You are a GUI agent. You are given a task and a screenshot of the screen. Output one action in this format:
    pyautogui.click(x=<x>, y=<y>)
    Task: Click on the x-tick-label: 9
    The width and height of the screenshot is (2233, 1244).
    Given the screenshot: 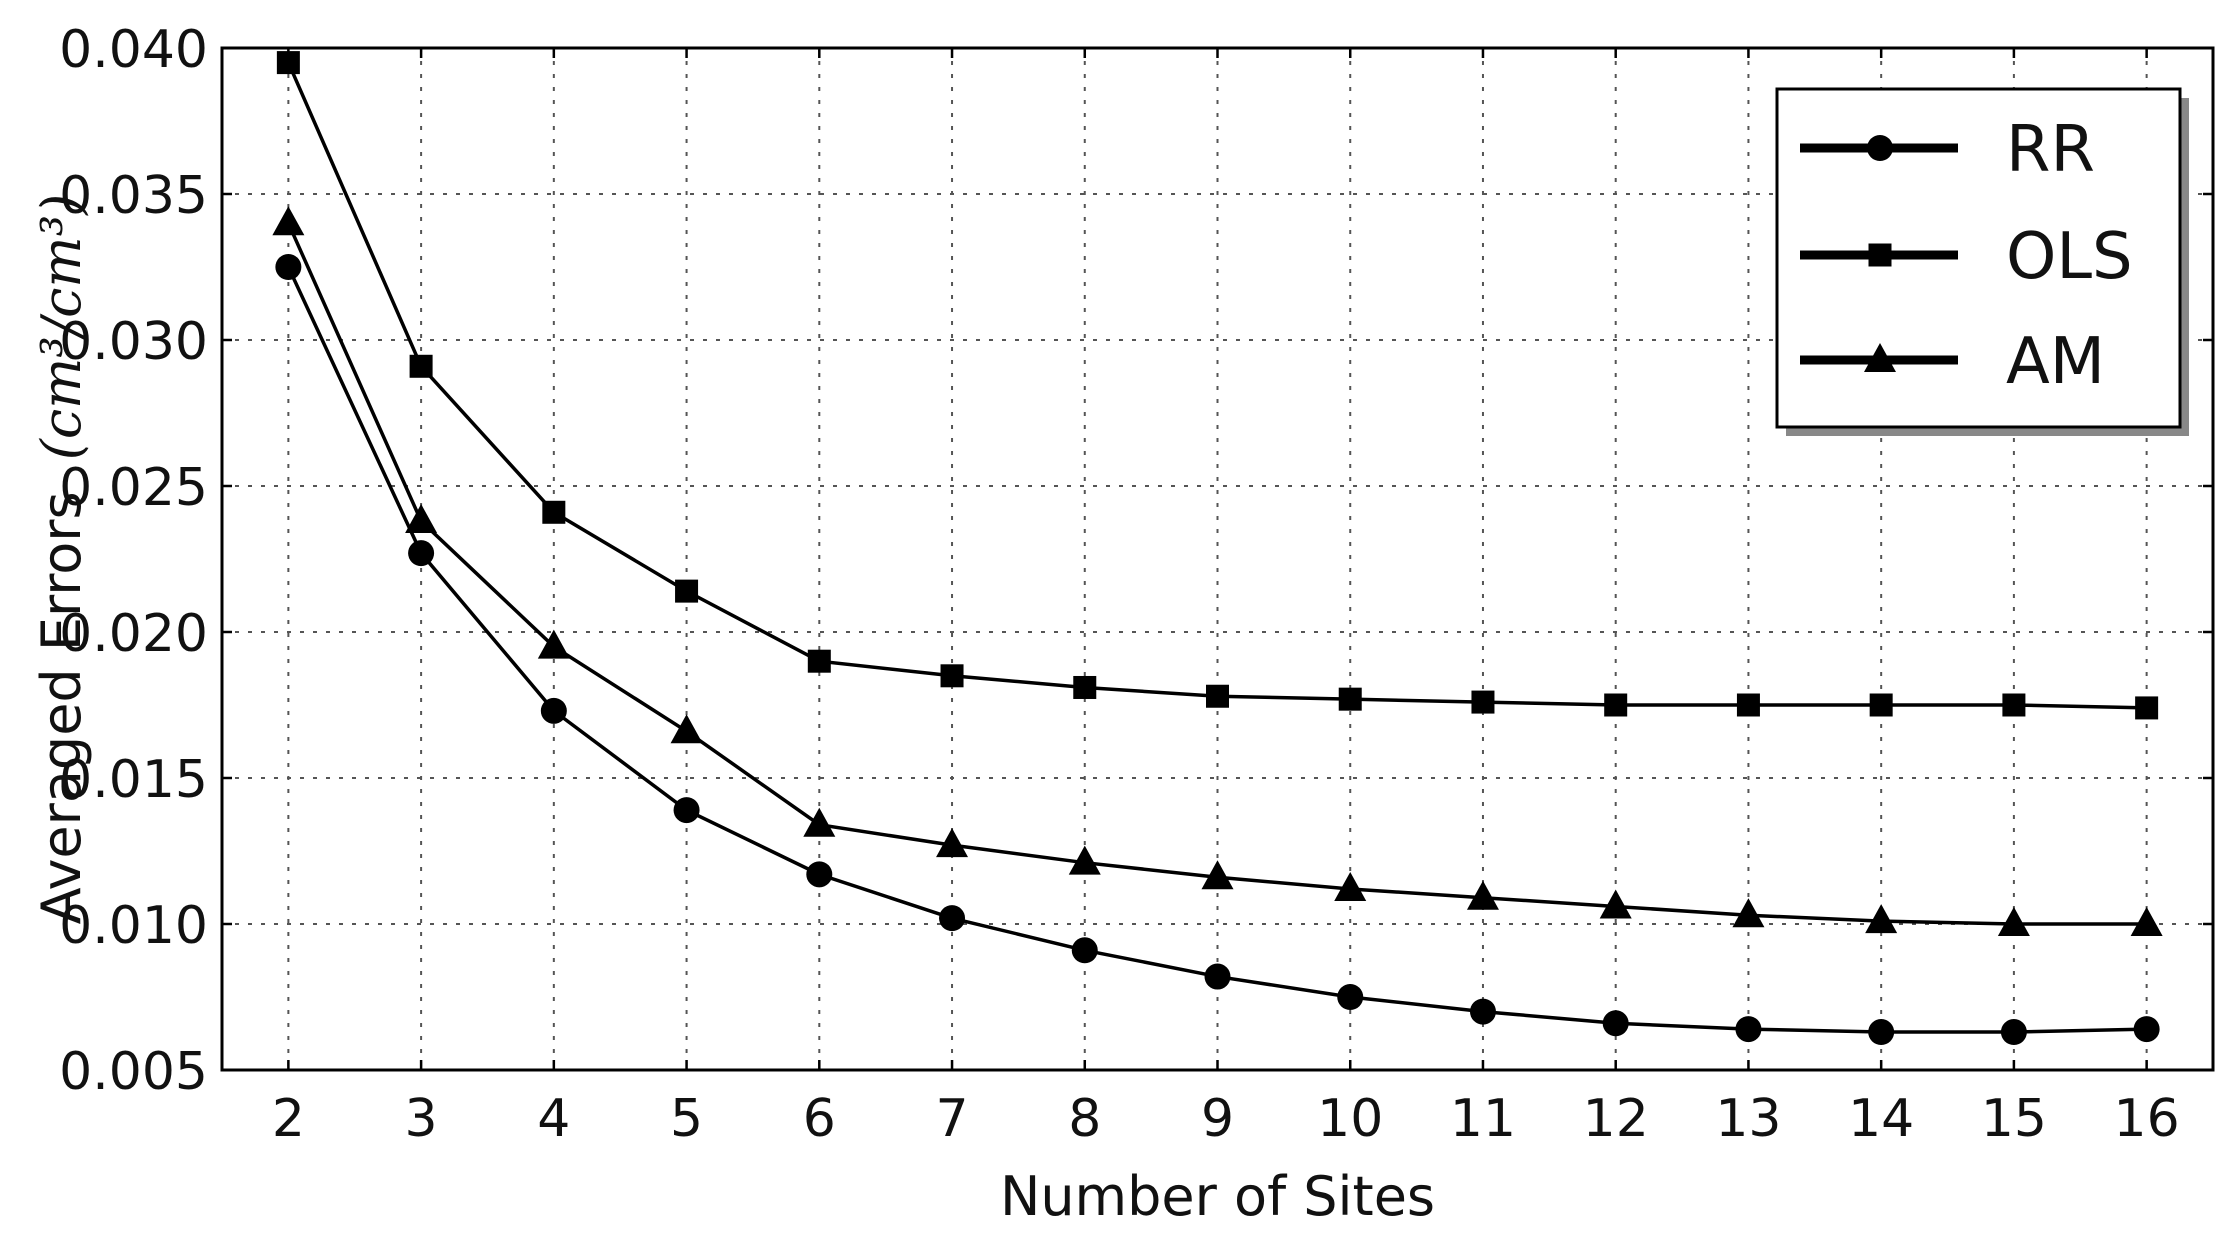 What is the action you would take?
    pyautogui.click(x=1217, y=1119)
    